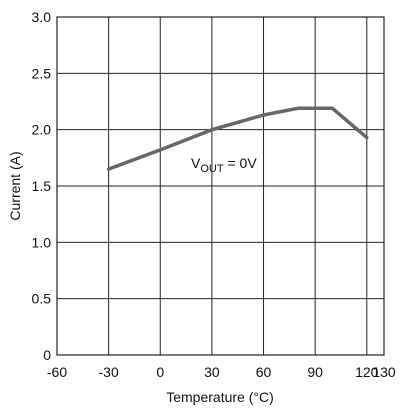 The image size is (405, 410). I want to click on x-tick-label: 0, so click(160, 372).